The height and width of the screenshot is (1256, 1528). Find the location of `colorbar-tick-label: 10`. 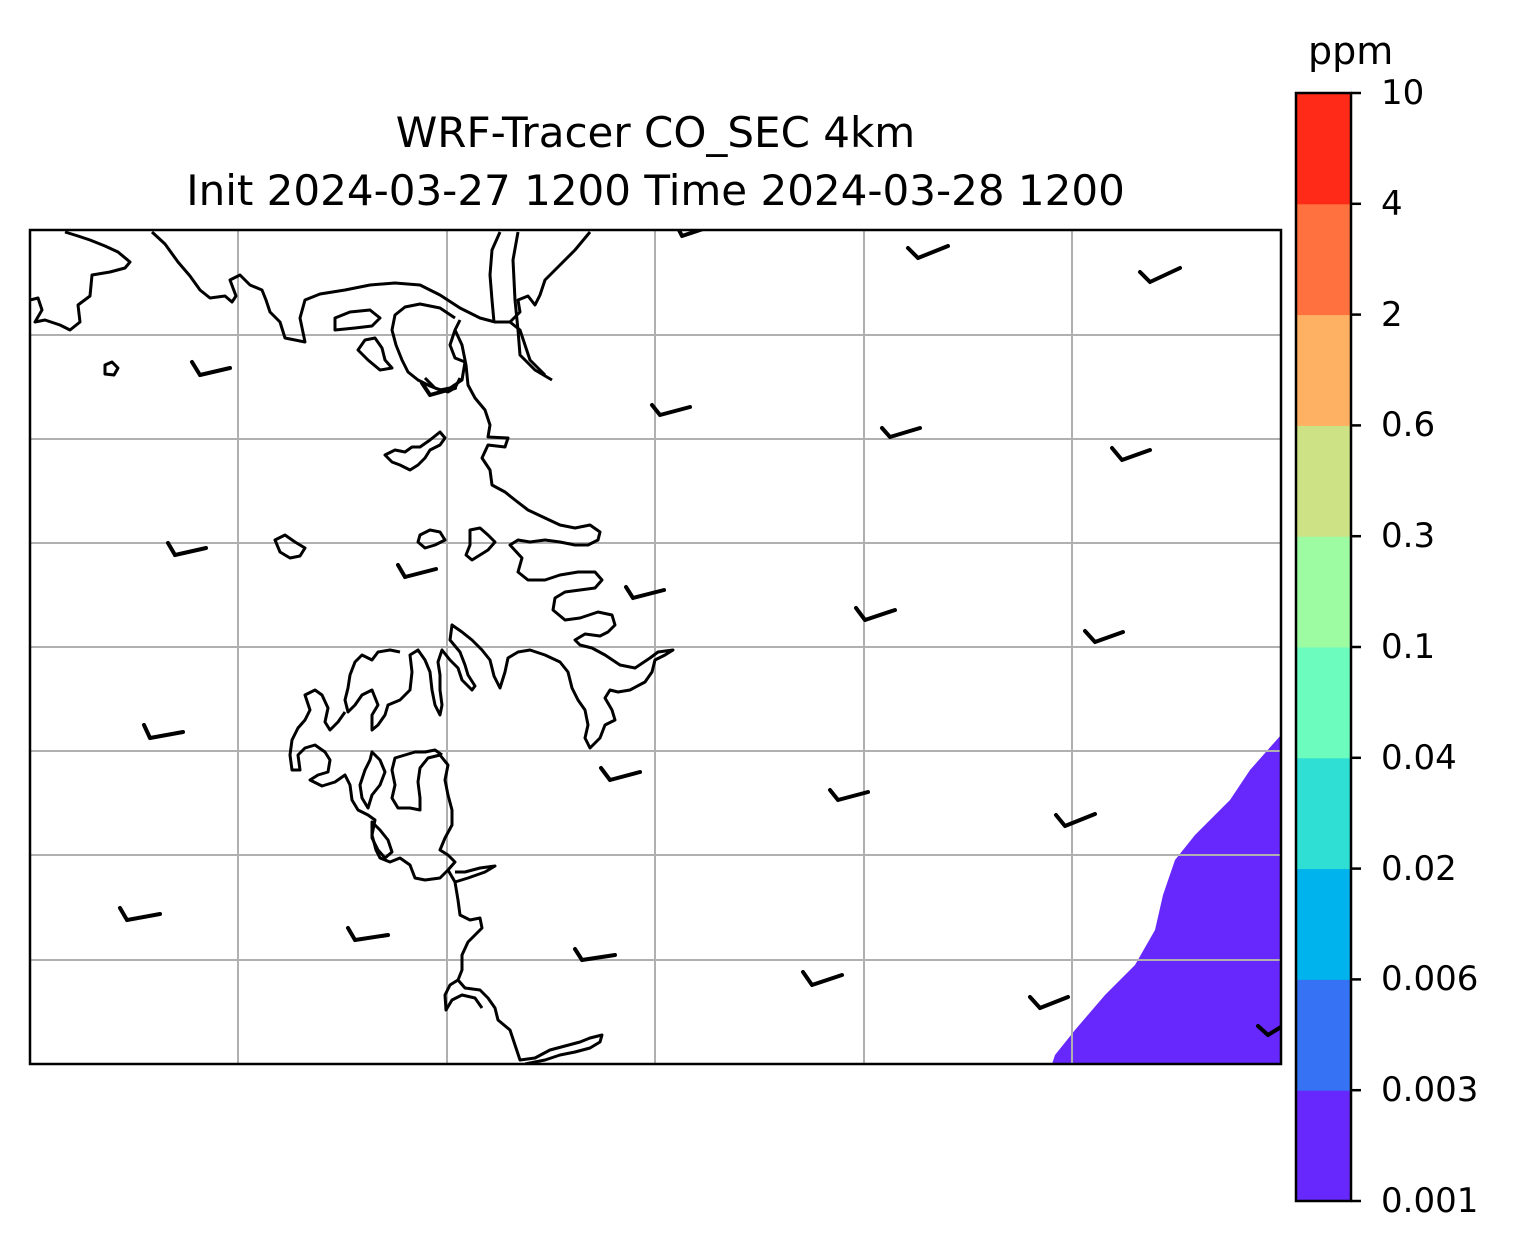

colorbar-tick-label: 10 is located at coordinates (1403, 93).